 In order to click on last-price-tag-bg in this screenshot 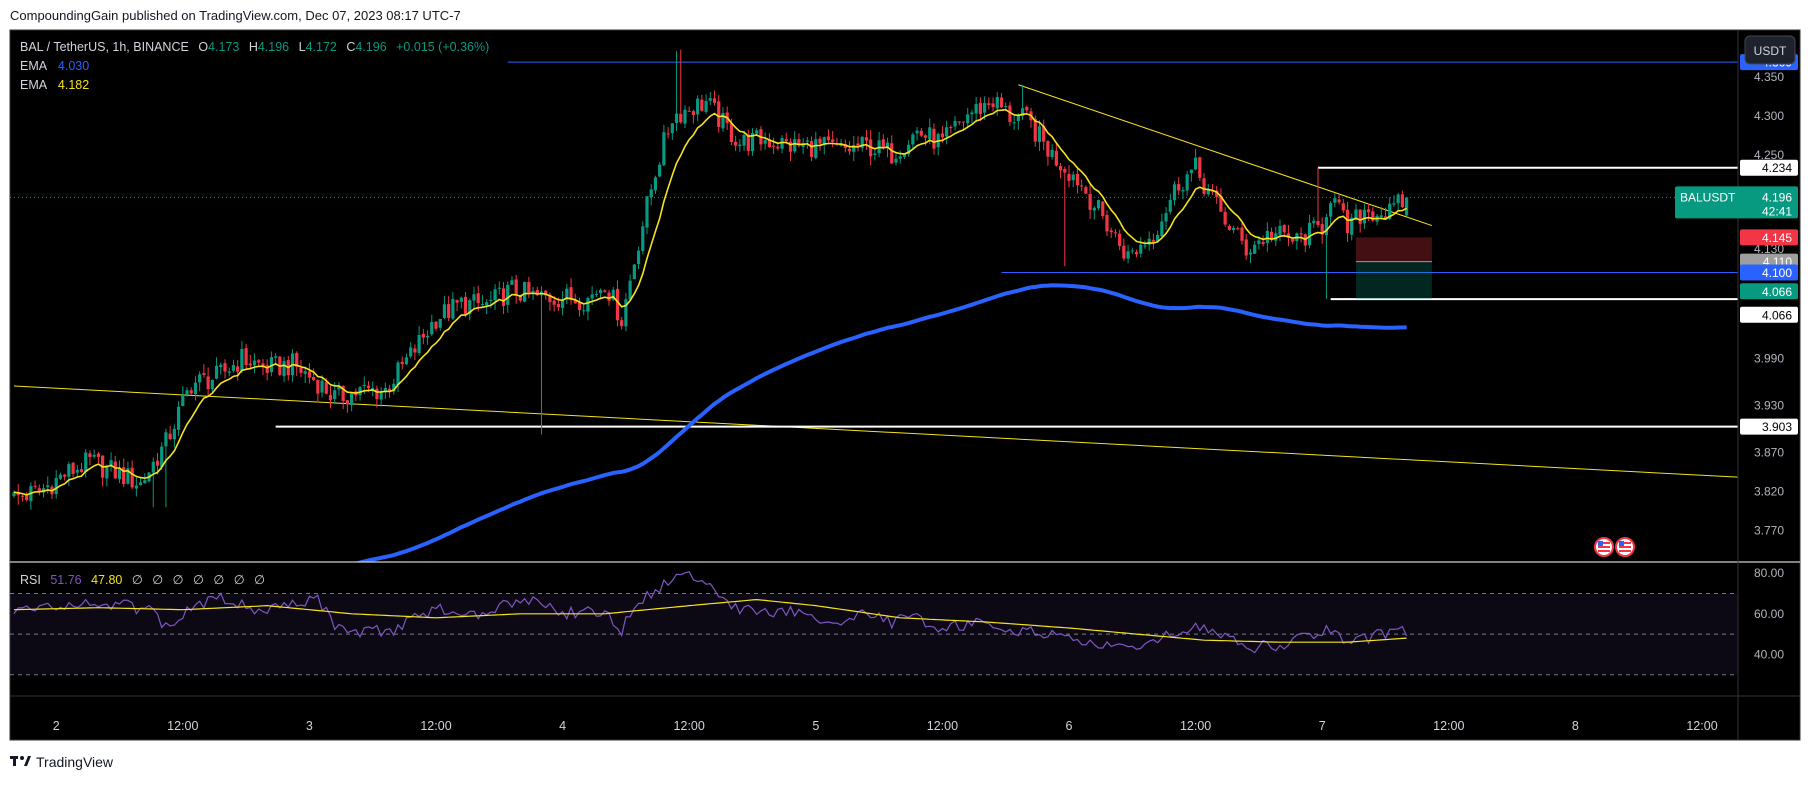, I will do `click(1736, 202)`.